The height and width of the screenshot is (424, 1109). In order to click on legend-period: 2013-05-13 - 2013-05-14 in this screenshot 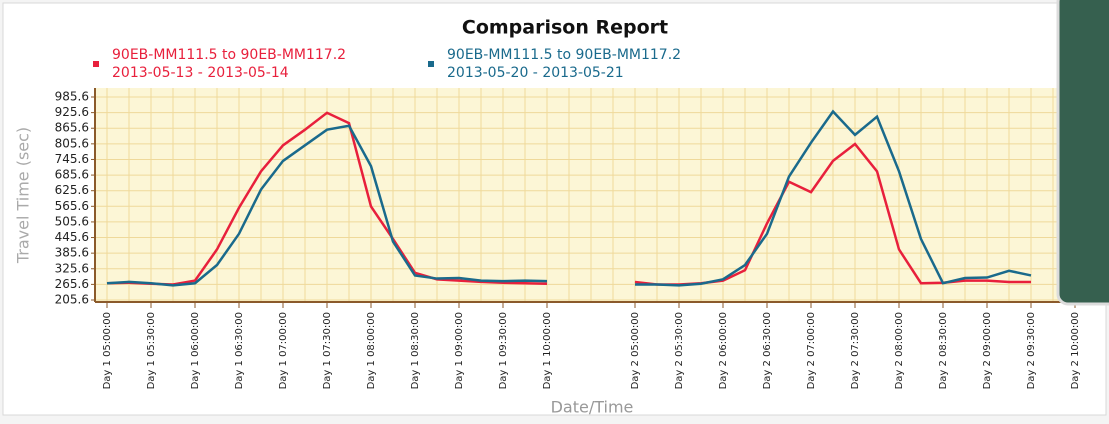, I will do `click(200, 73)`.